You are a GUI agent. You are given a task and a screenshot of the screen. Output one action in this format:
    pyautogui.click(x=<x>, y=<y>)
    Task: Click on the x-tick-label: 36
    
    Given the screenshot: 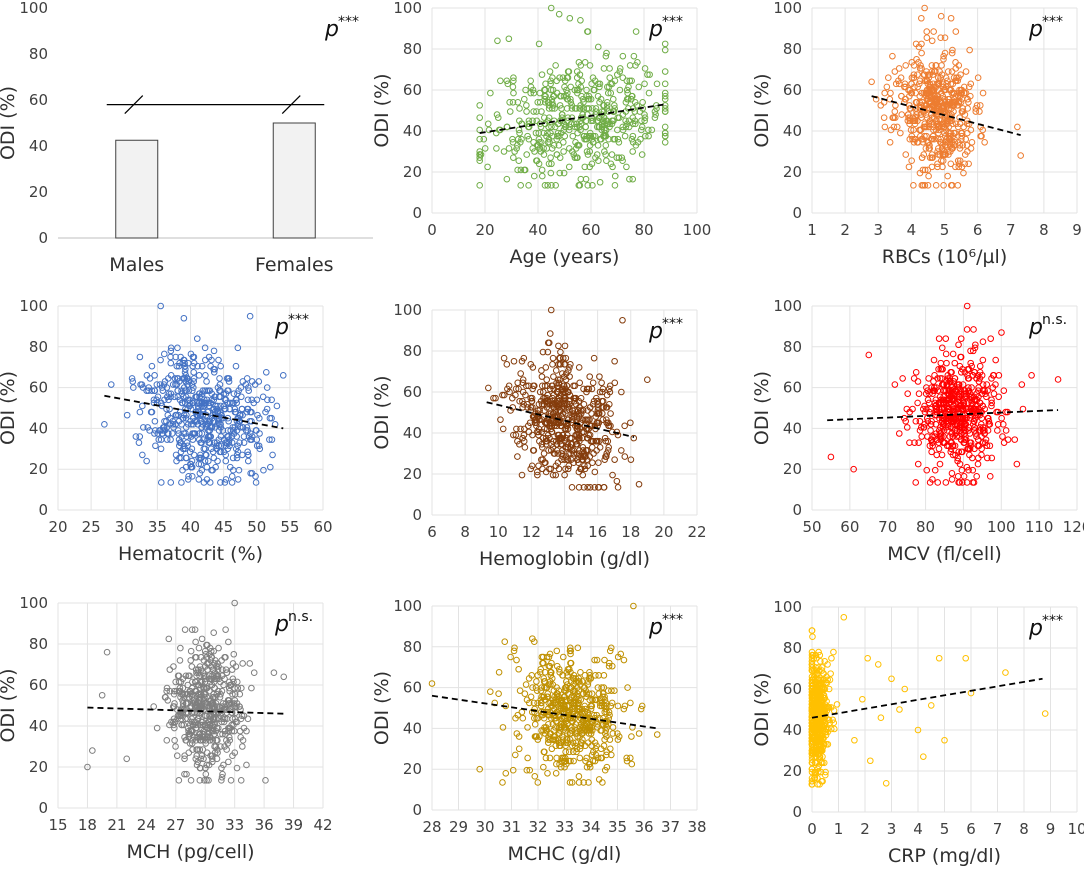 What is the action you would take?
    pyautogui.click(x=264, y=825)
    